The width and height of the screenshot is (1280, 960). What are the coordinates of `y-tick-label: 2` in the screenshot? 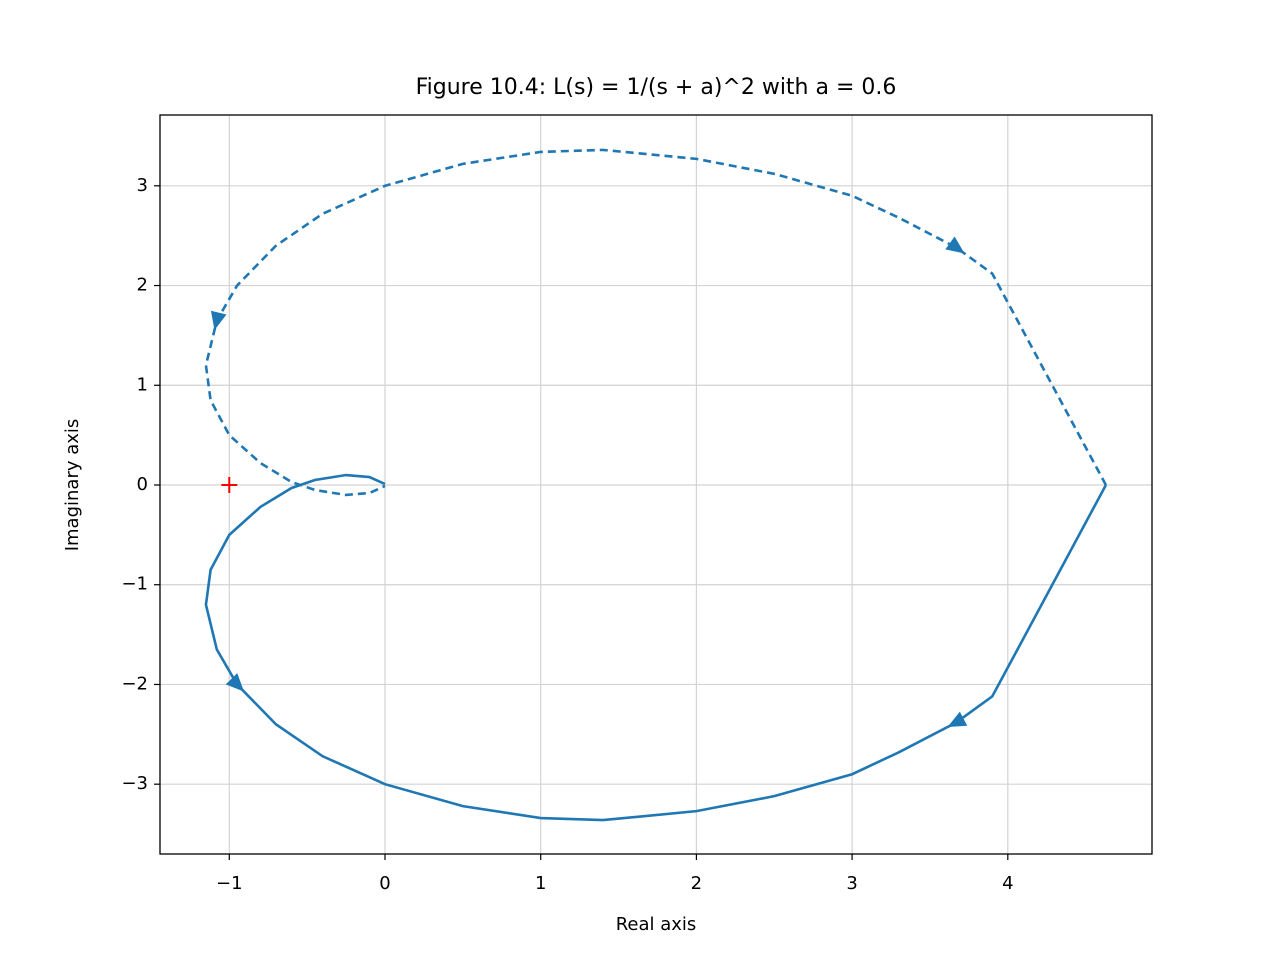 It's located at (142, 285).